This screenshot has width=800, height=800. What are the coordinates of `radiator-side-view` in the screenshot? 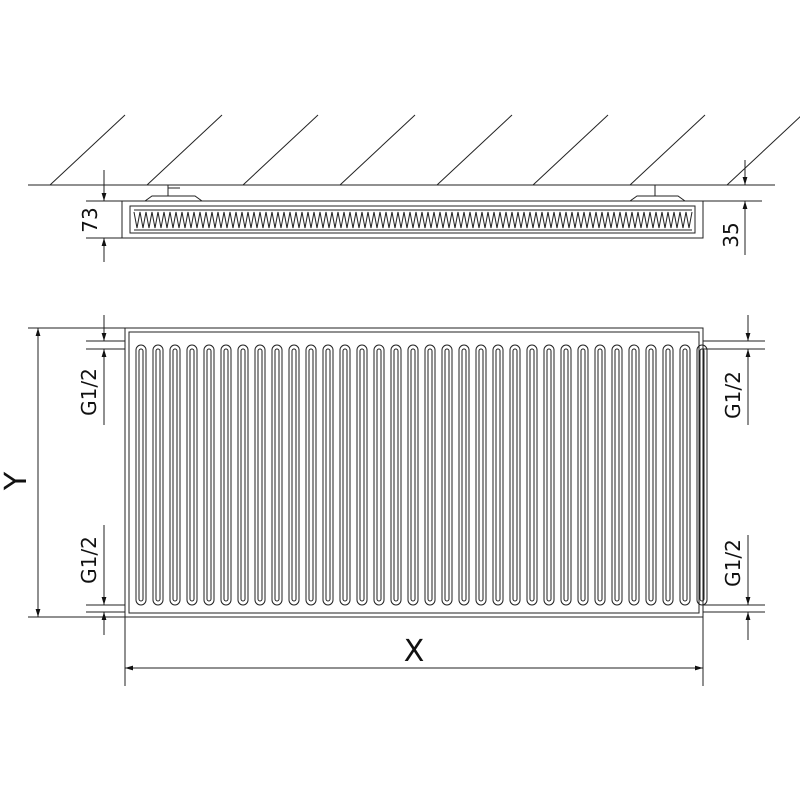 It's located at (412, 212).